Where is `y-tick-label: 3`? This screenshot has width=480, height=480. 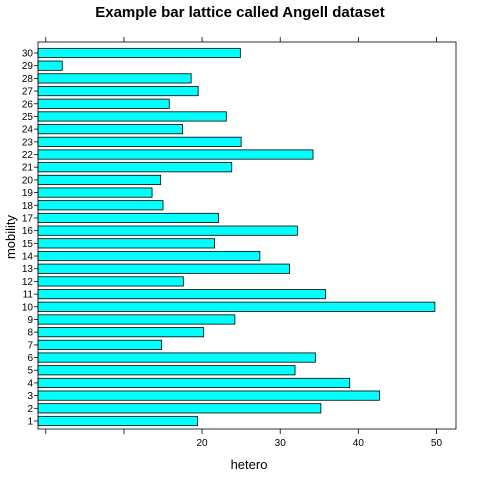
y-tick-label: 3 is located at coordinates (30, 396).